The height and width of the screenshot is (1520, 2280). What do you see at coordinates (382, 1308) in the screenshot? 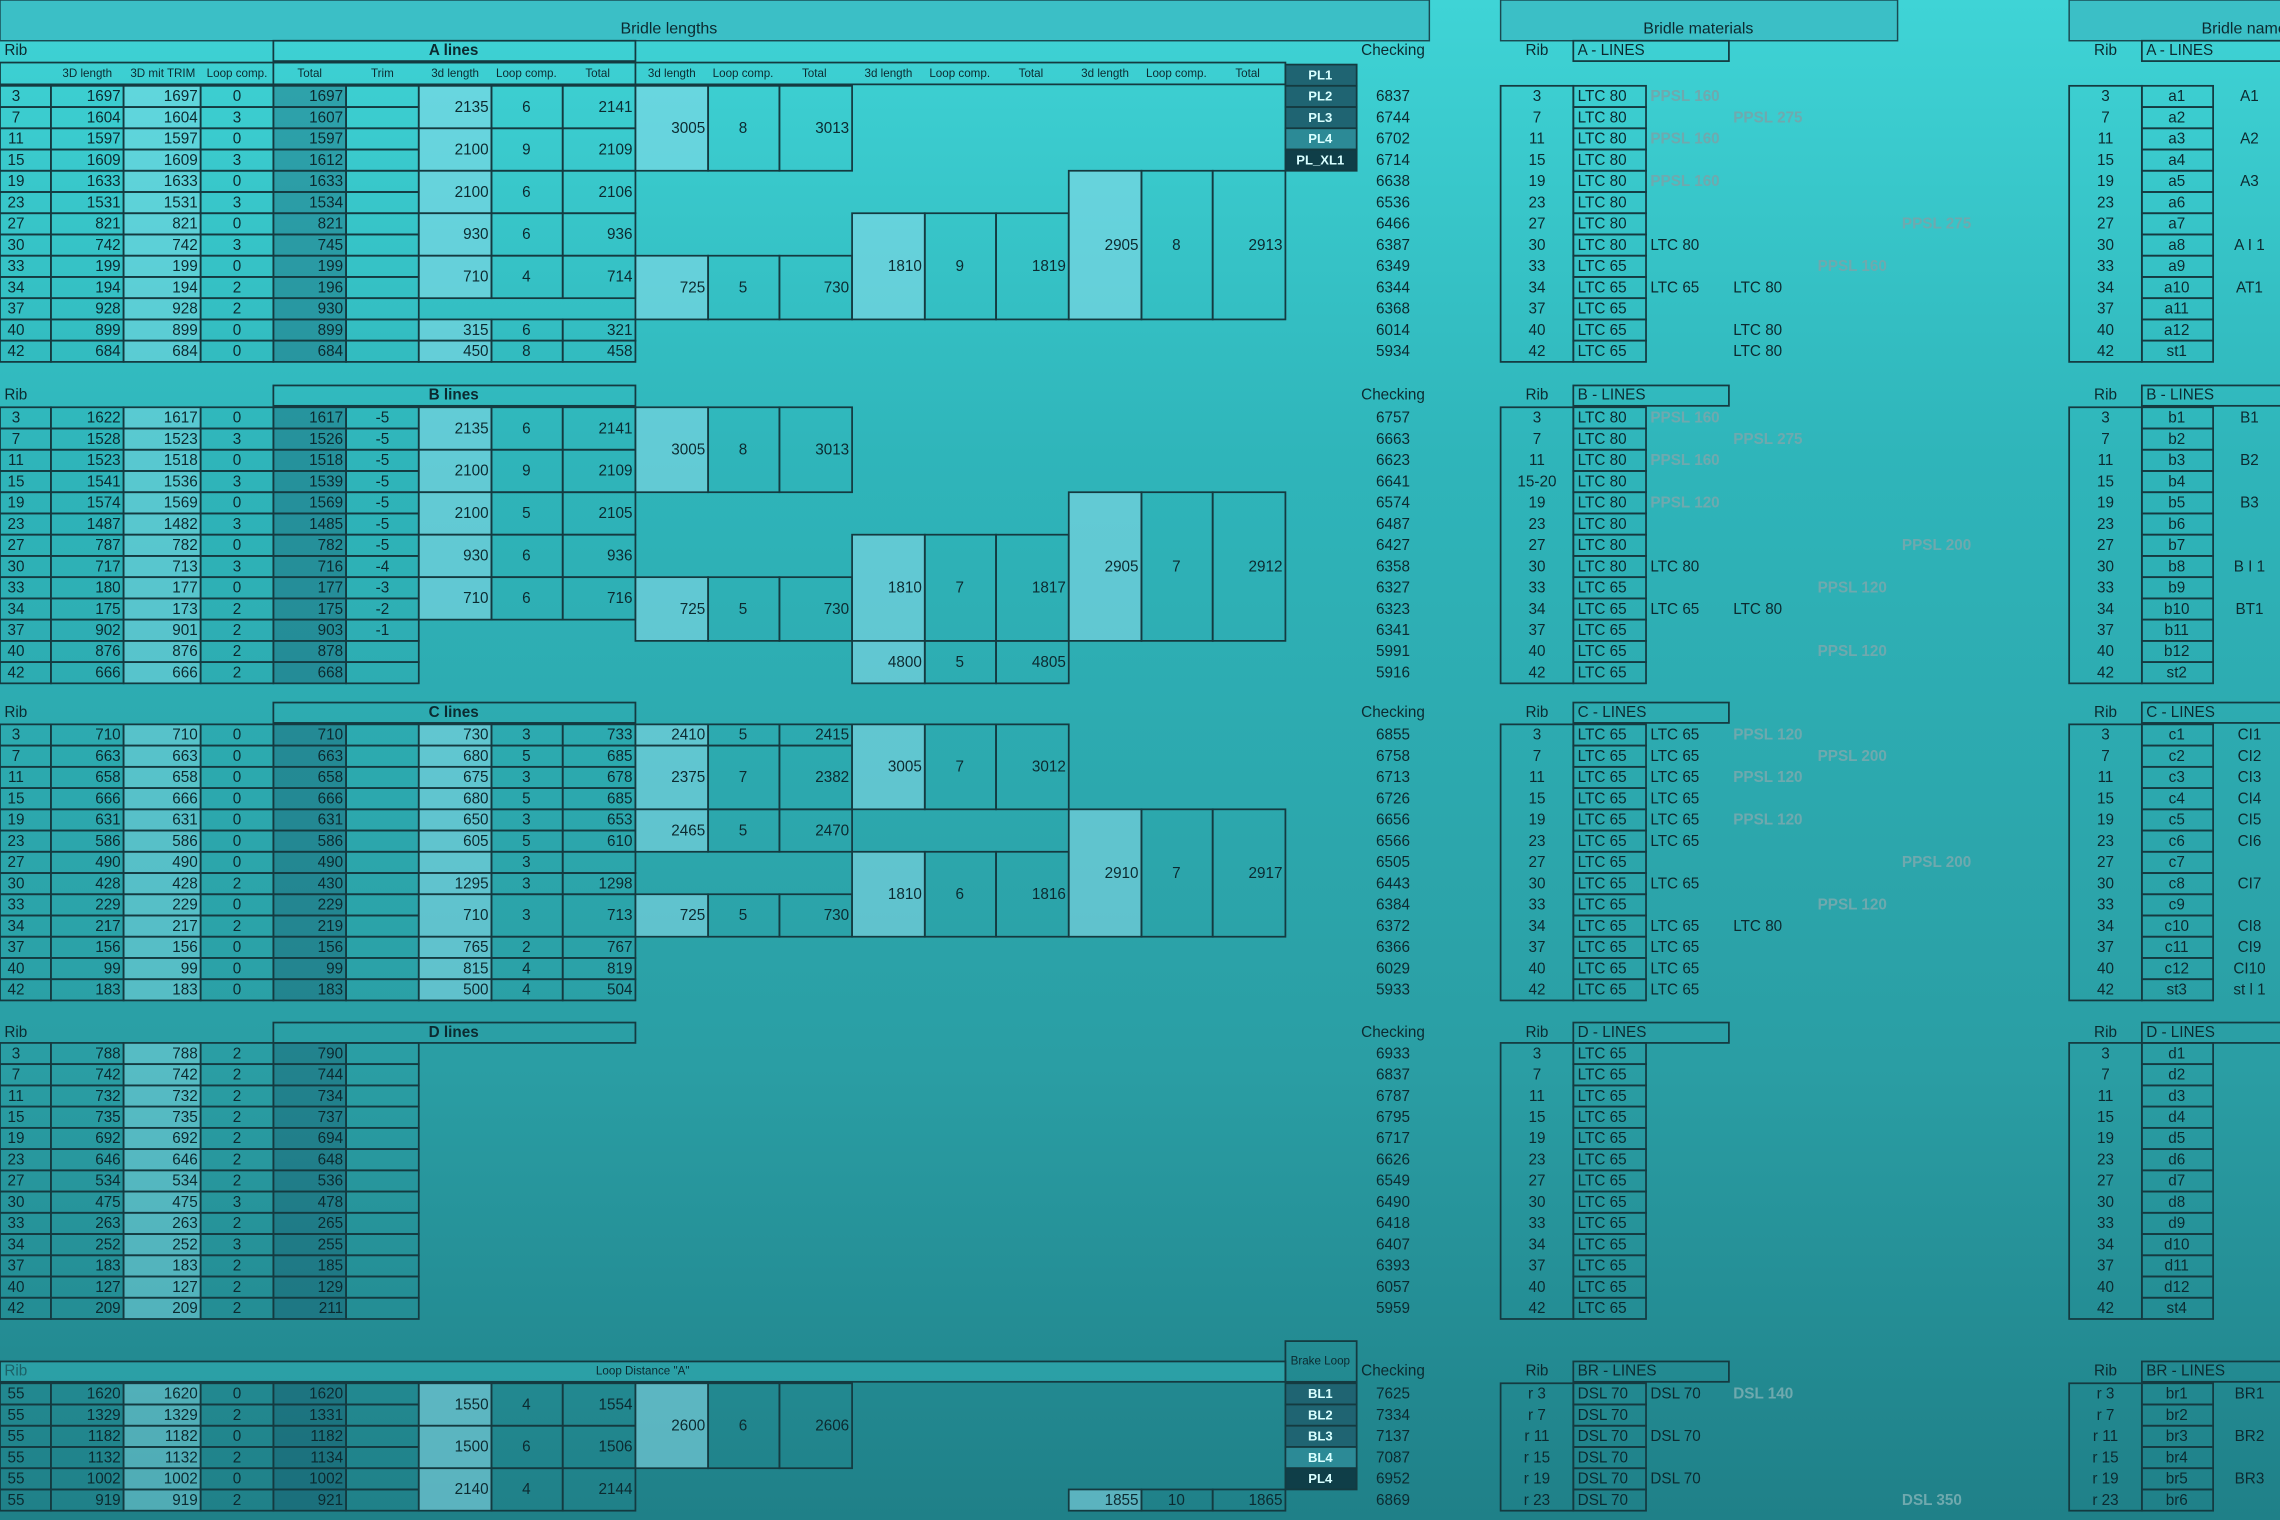
I see `cell` at bounding box center [382, 1308].